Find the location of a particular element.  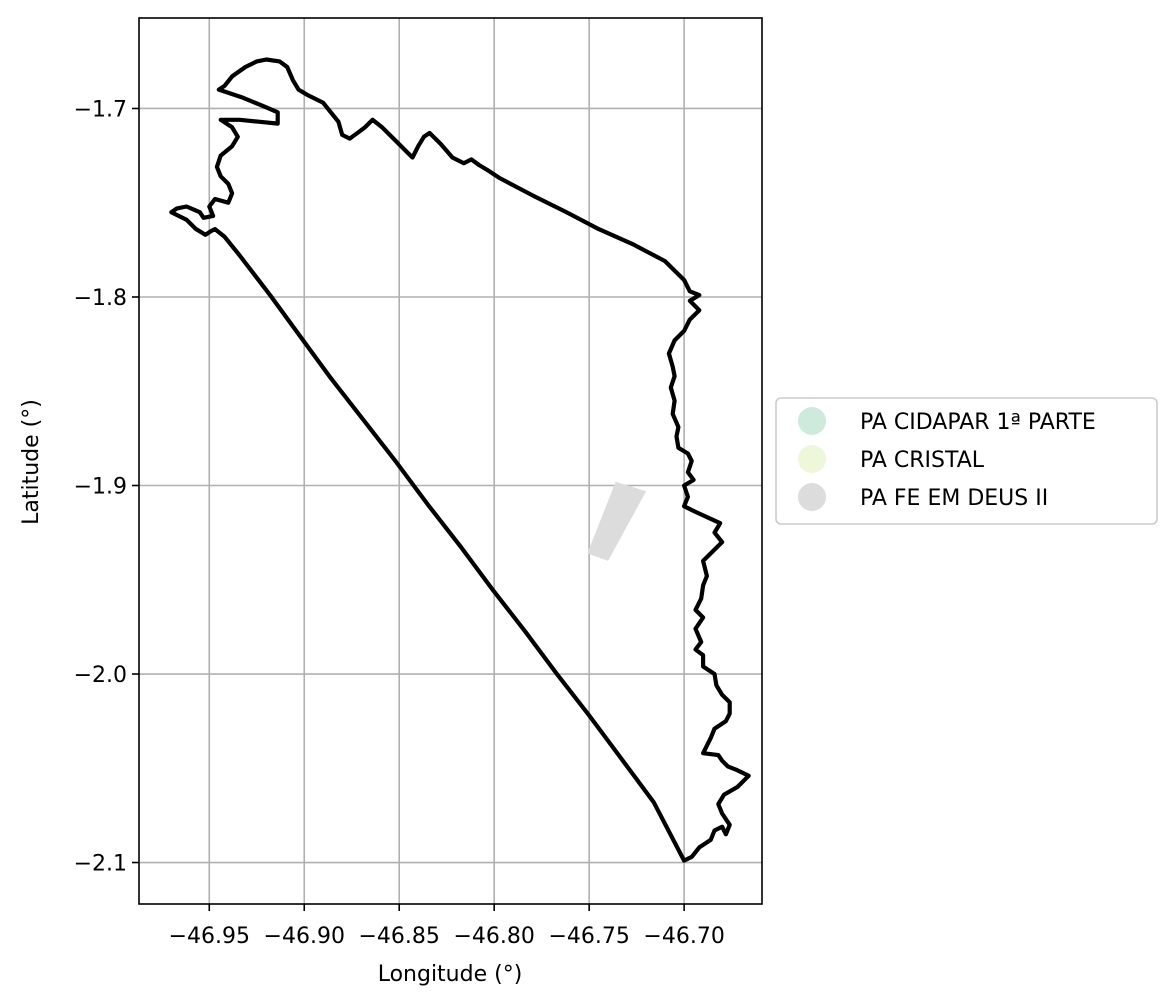

feature-polygon is located at coordinates (617, 521).